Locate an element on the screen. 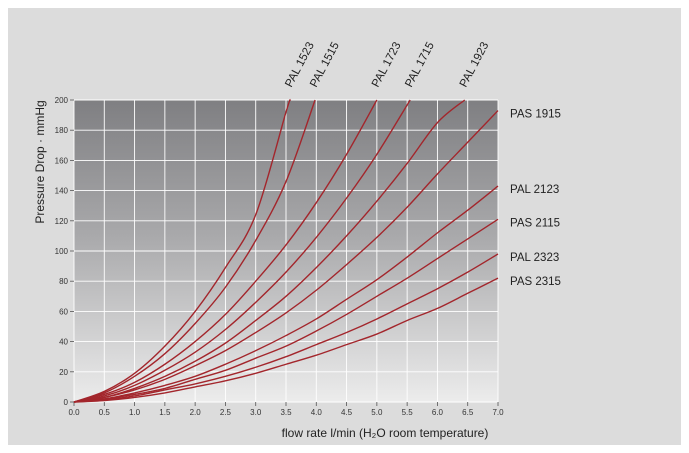 Image resolution: width=689 pixels, height=453 pixels. x-tick-label: 7.0 is located at coordinates (498, 412).